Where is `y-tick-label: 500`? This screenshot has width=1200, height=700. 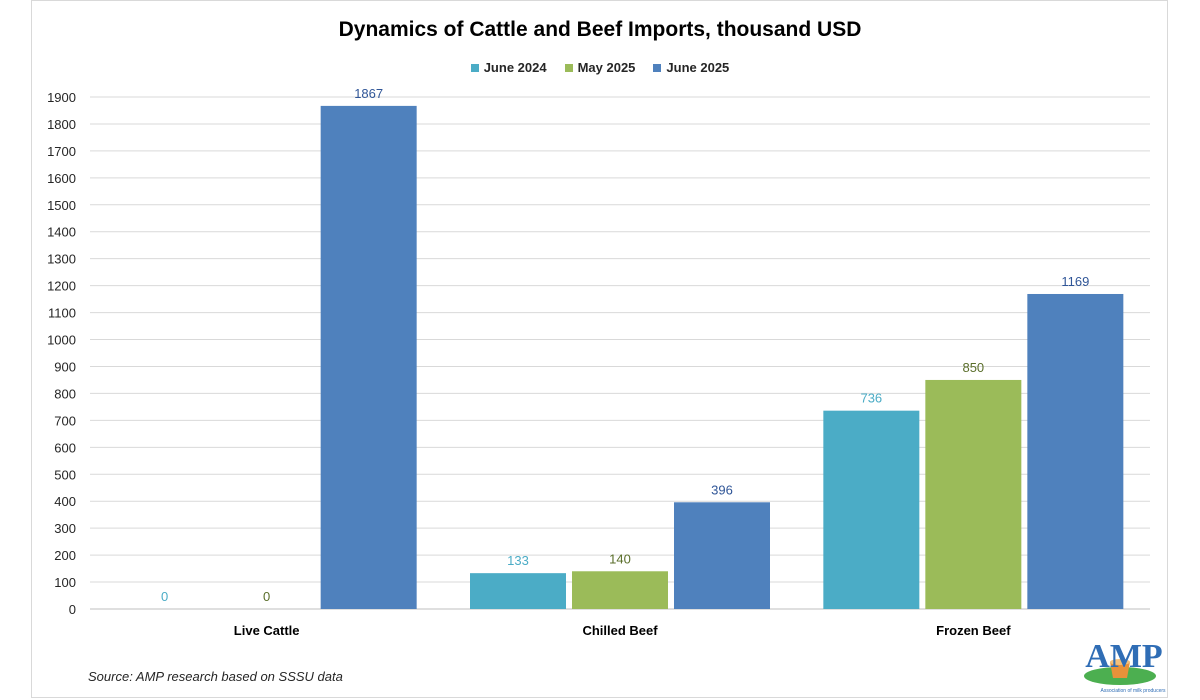
y-tick-label: 500 is located at coordinates (65, 474).